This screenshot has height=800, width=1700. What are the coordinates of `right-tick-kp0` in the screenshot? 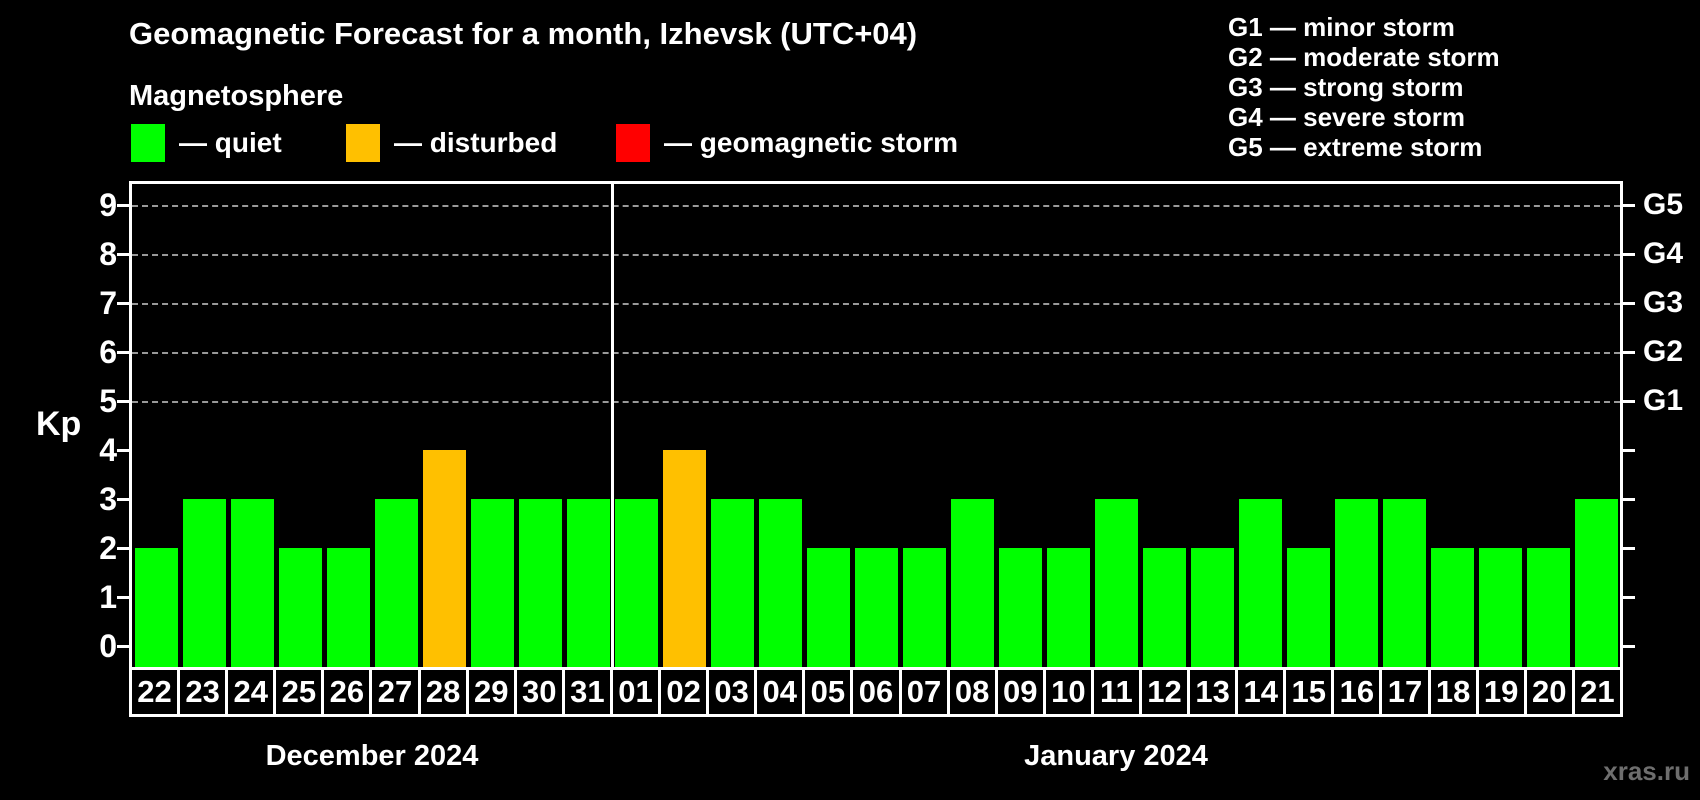 It's located at (1629, 646).